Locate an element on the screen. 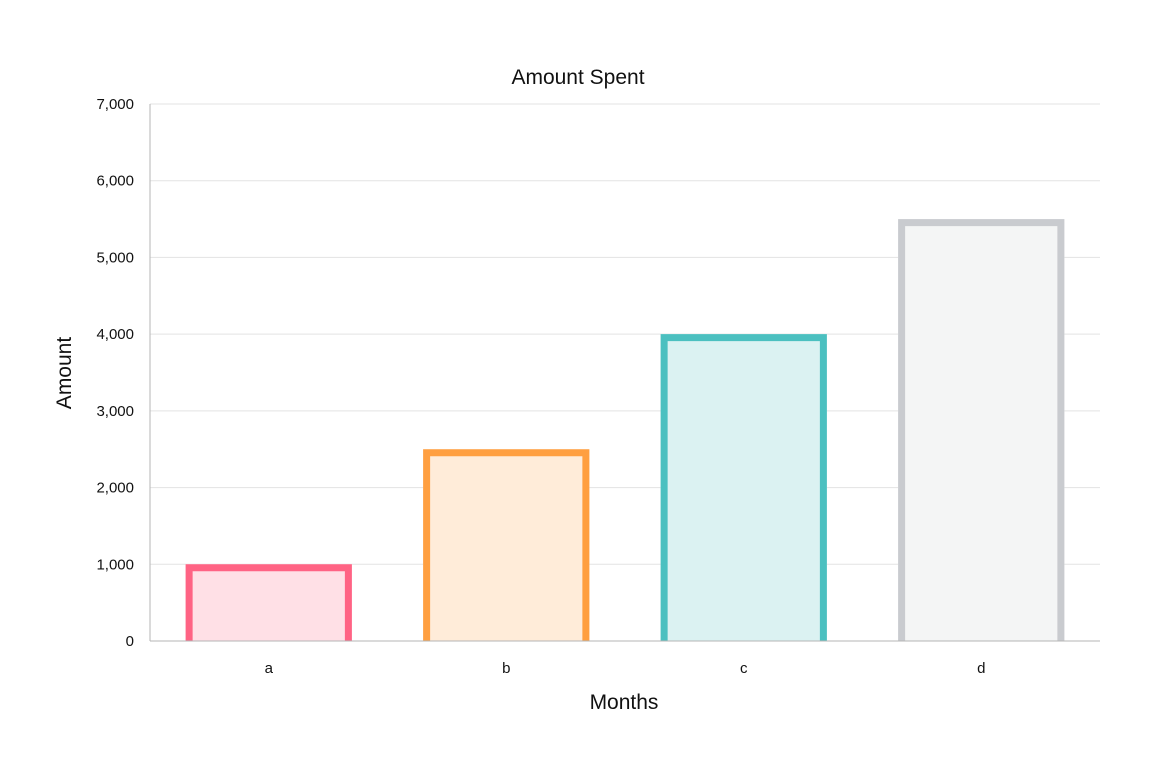 This screenshot has width=1152, height=768. y-tick-label: 7,000 is located at coordinates (115, 104).